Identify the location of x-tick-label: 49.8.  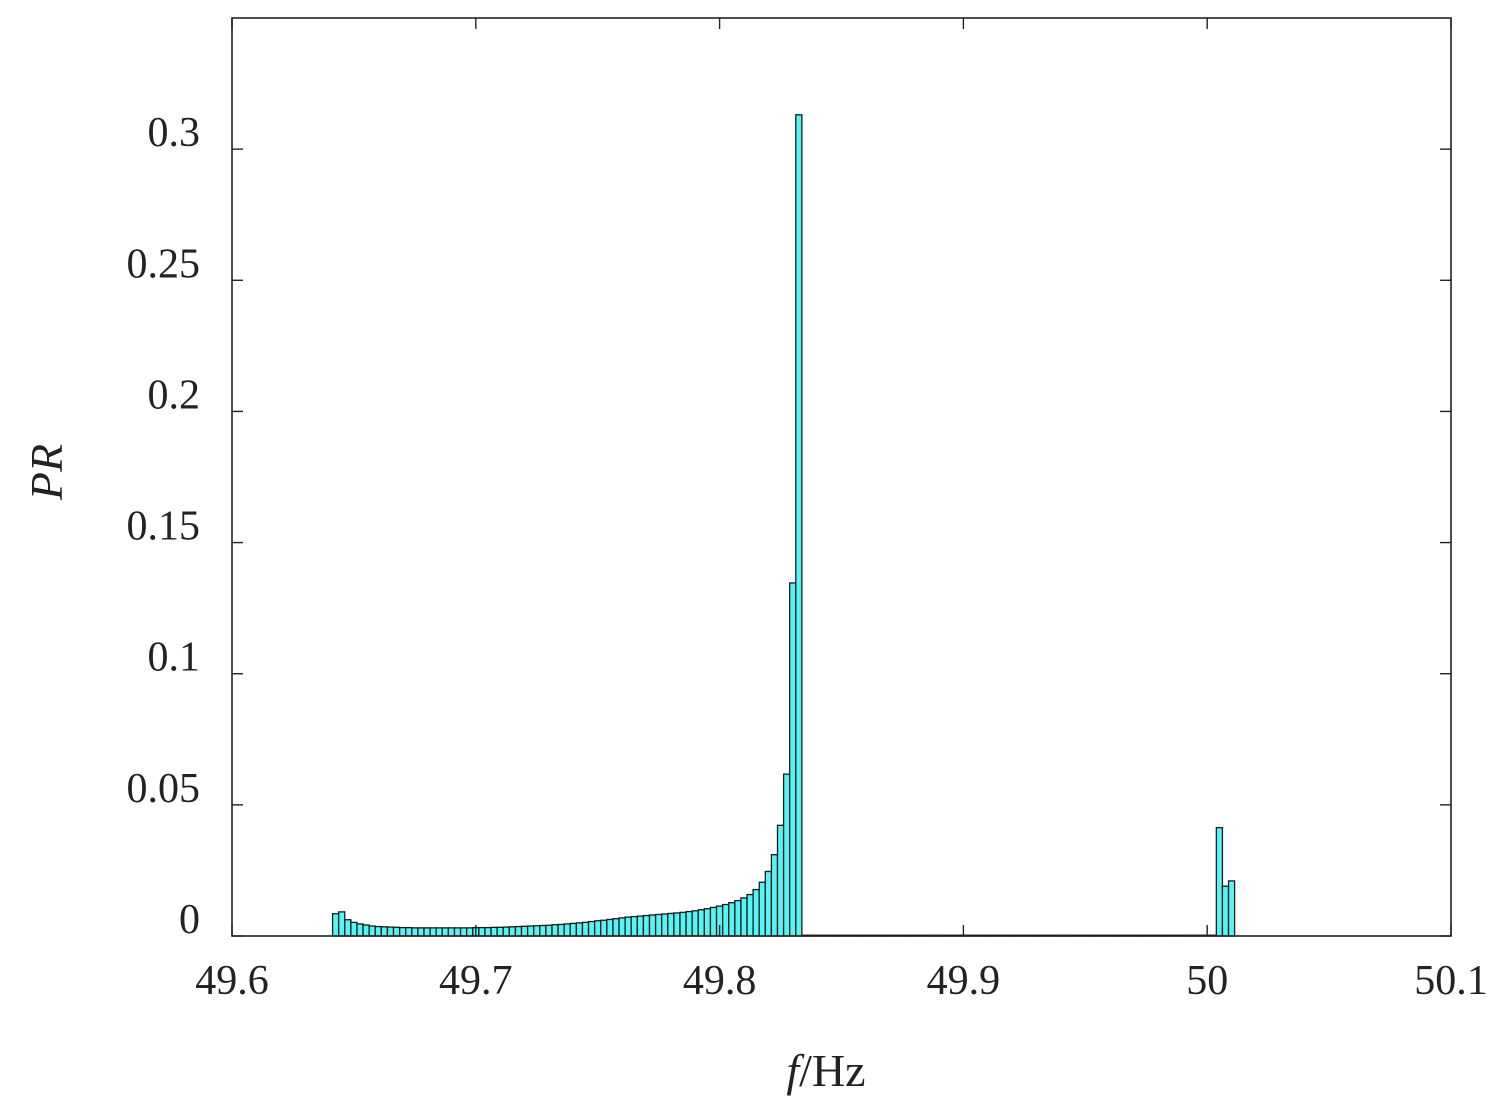
(720, 981).